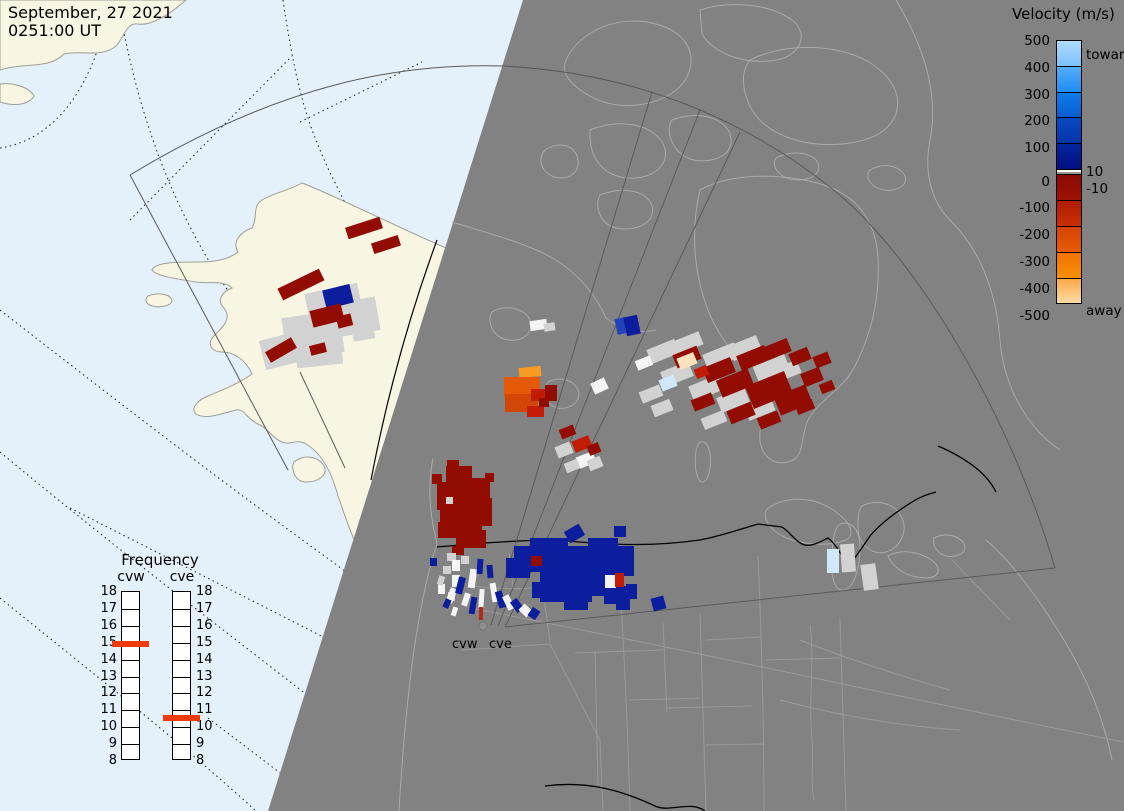  Describe the element at coordinates (1037, 41) in the screenshot. I see `velocity-tick-500: 500` at that location.